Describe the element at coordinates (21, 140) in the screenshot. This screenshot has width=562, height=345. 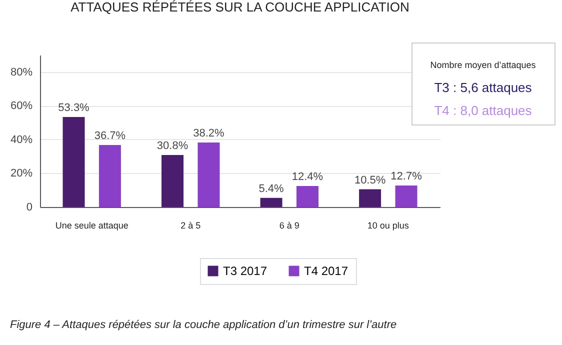
I see `y-tick-label: 40%` at that location.